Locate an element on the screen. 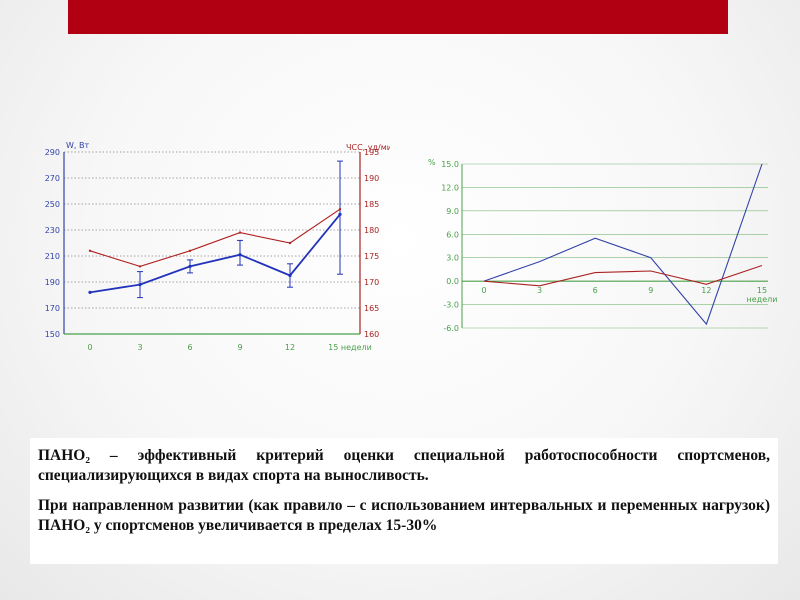  series-line-power is located at coordinates (215, 253).